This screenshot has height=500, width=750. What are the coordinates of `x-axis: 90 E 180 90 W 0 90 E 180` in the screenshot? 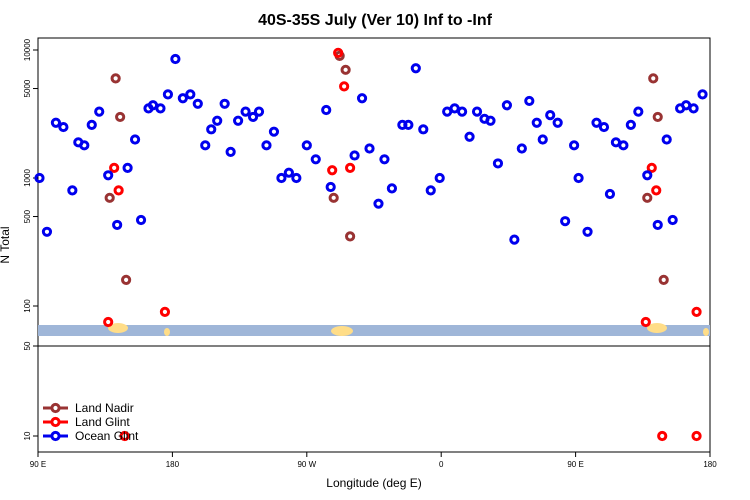 It's located at (373, 460).